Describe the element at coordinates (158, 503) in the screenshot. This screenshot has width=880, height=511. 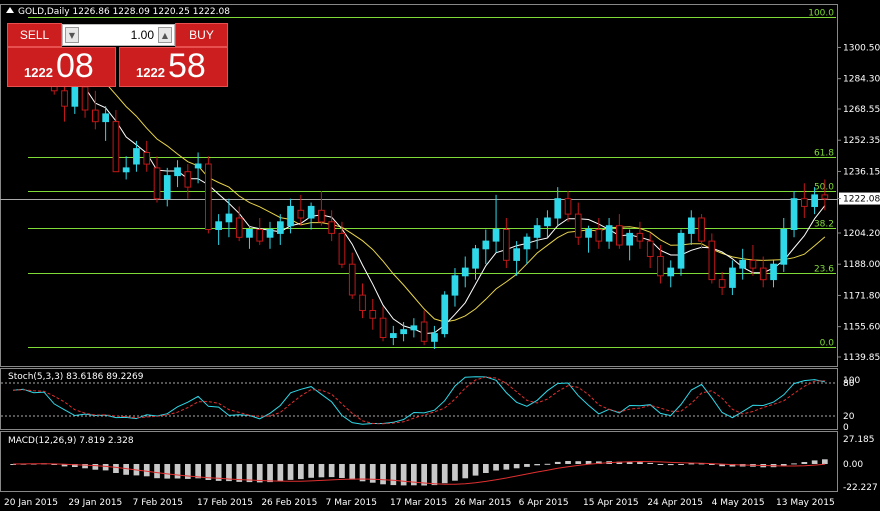
I see `date-tick-label: 7 Feb 2015` at that location.